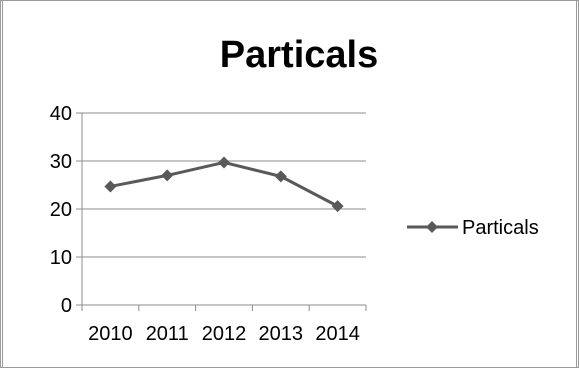 This screenshot has width=579, height=368. What do you see at coordinates (66, 306) in the screenshot?
I see `y-tick-label: 0` at bounding box center [66, 306].